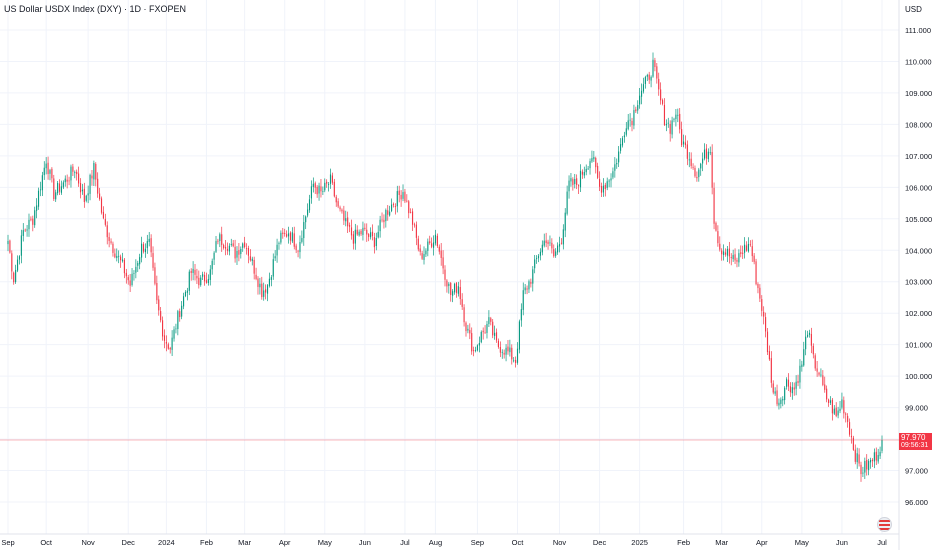  Describe the element at coordinates (913, 9) in the screenshot. I see `currency-label: USD` at that location.